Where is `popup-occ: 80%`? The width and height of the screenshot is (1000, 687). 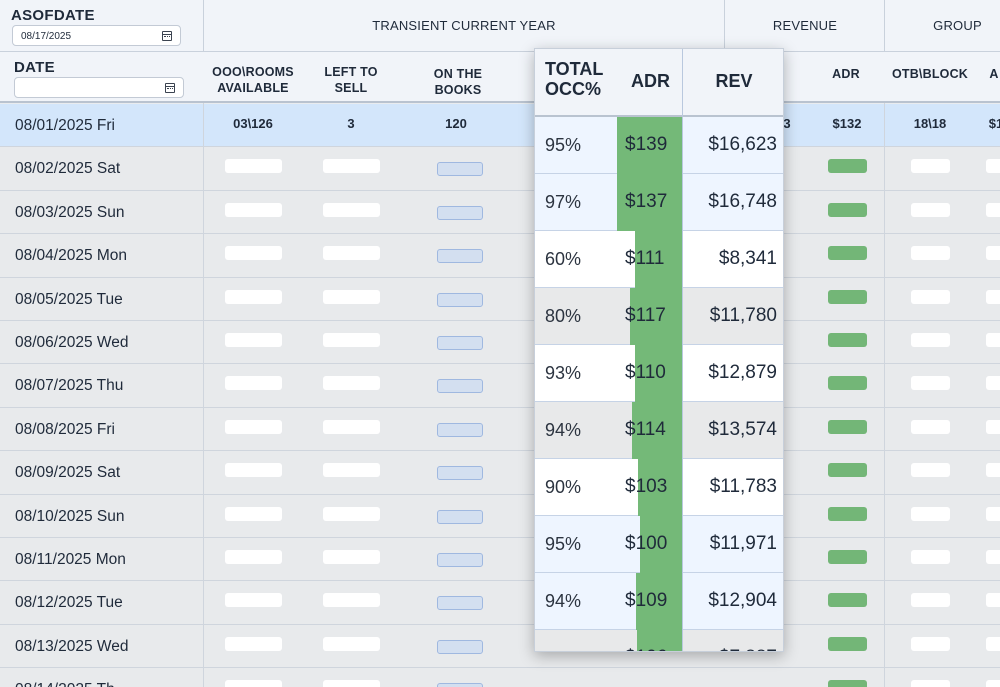
popup-occ: 80% is located at coordinates (563, 316).